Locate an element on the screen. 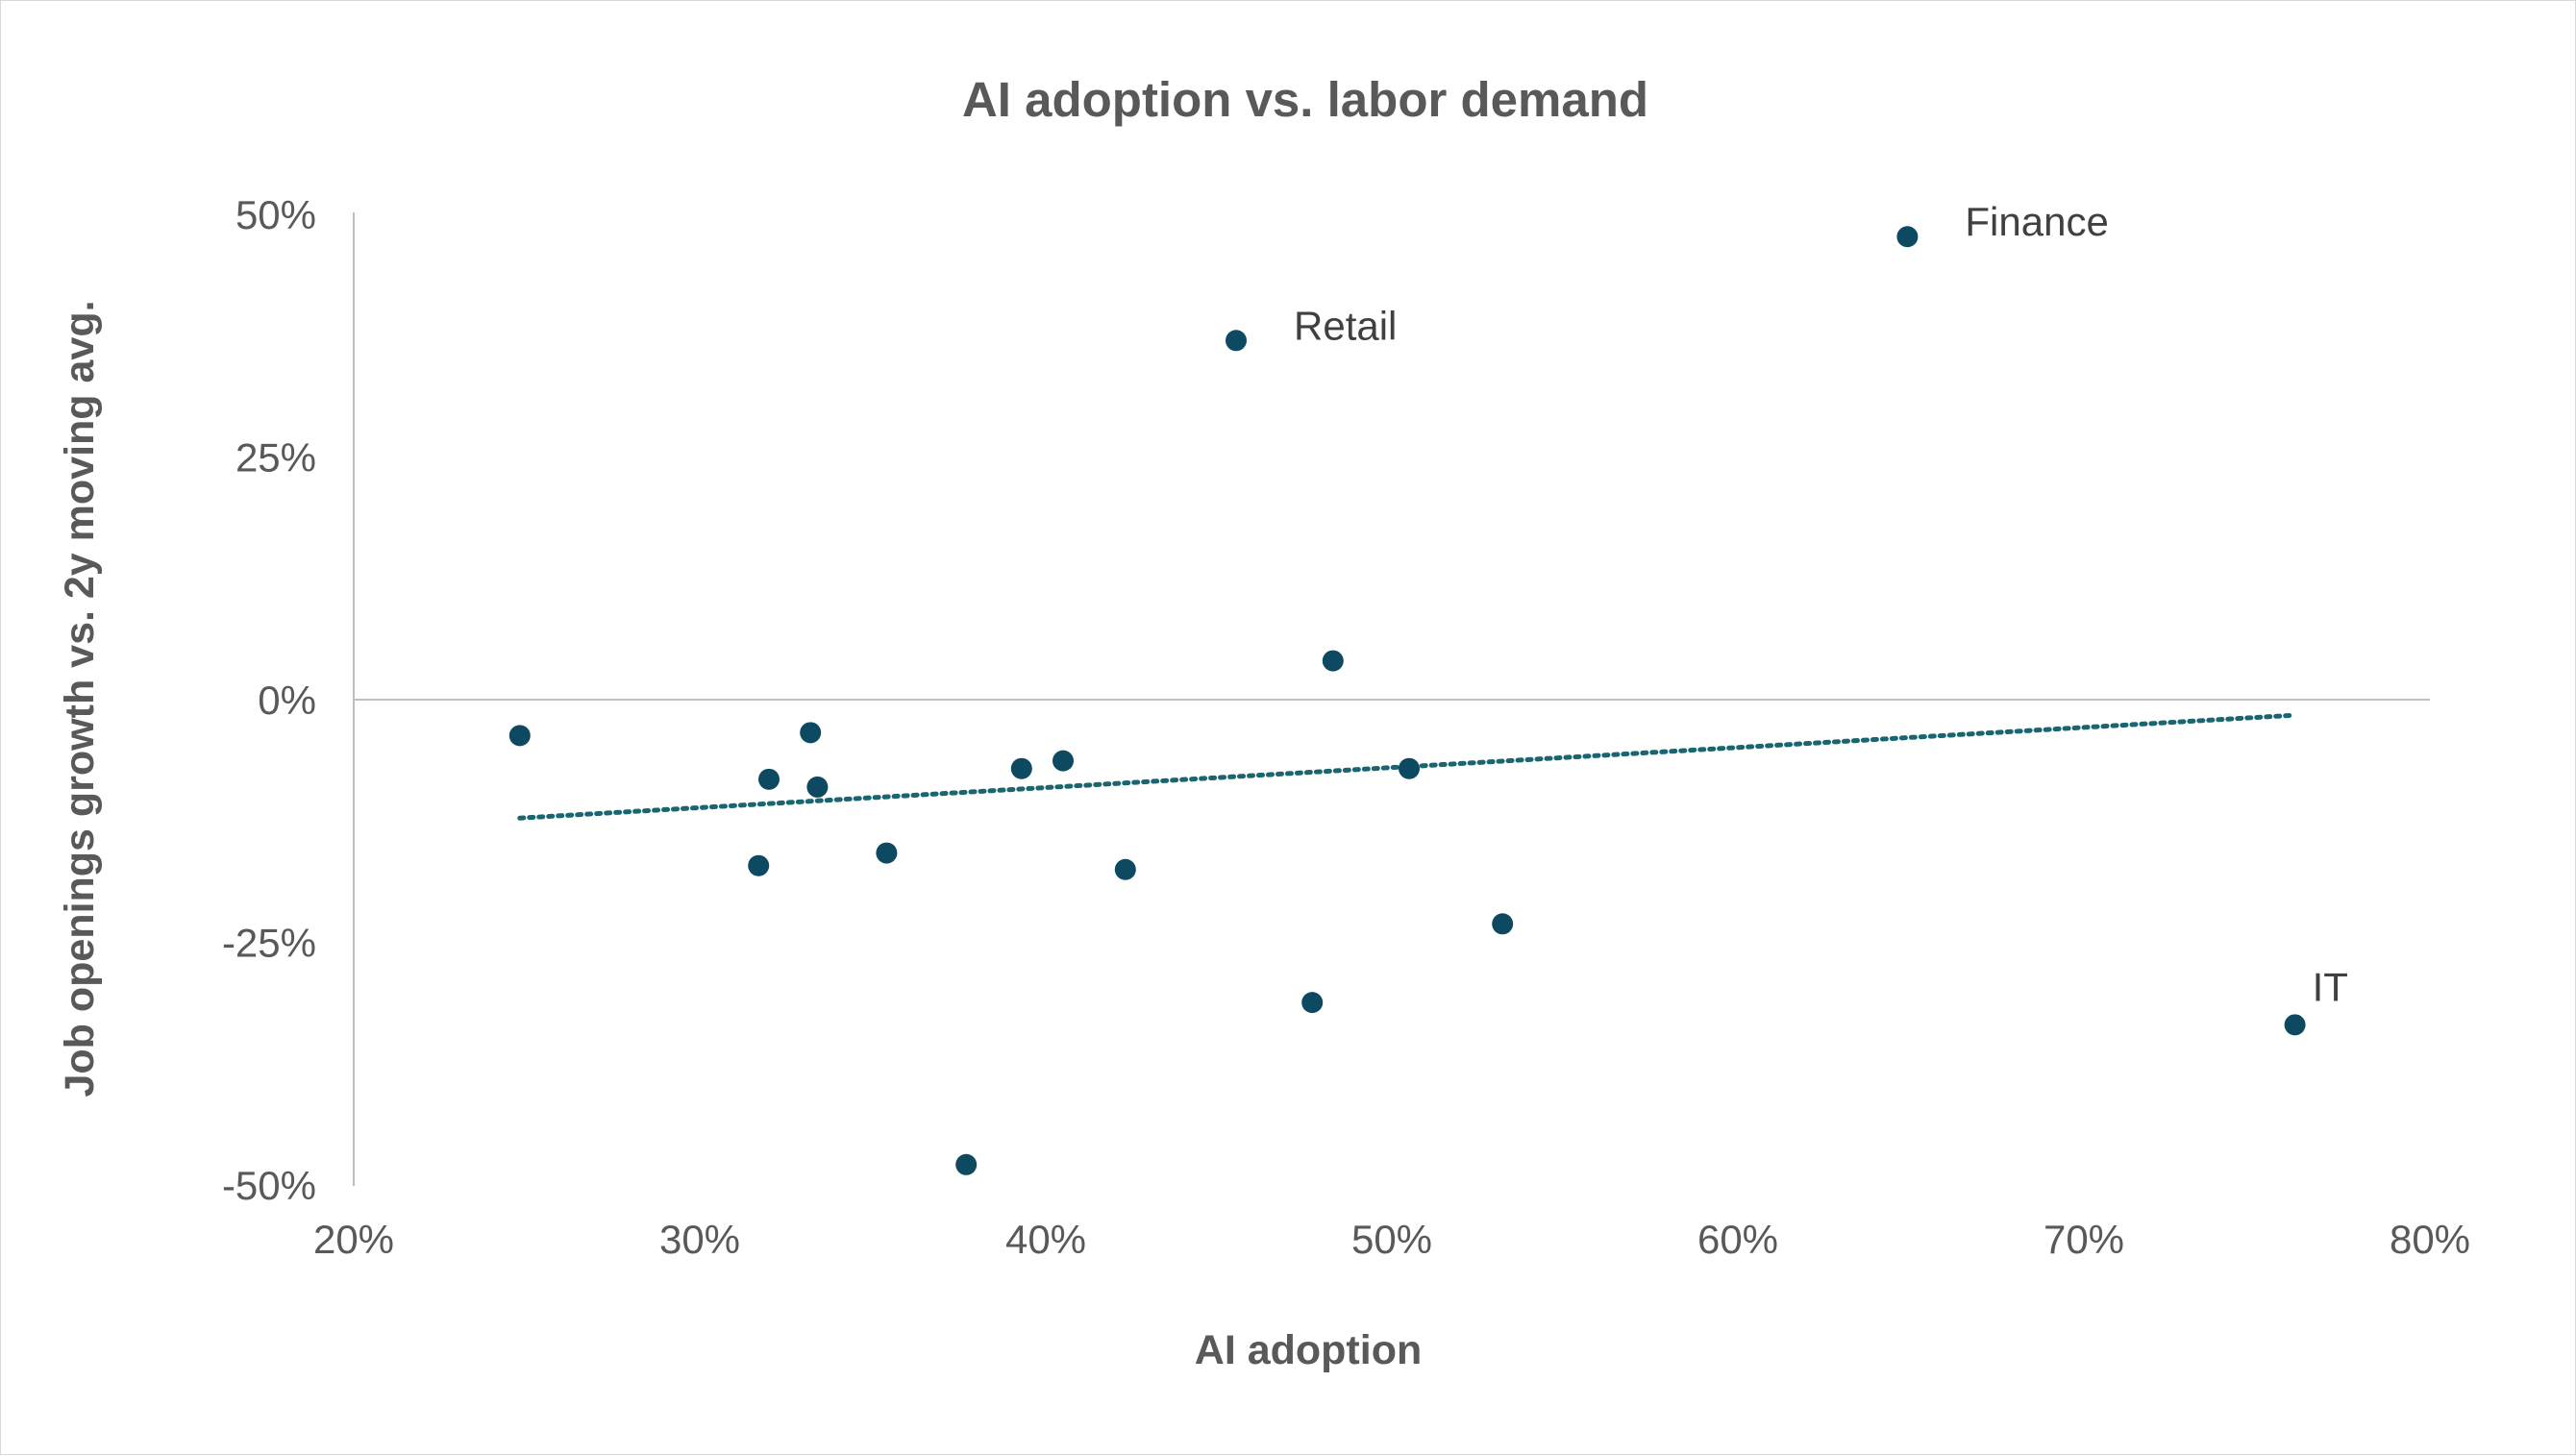 Image resolution: width=2576 pixels, height=1456 pixels. y-tick-labels: 50% 25% 0% -25% -50% is located at coordinates (269, 700).